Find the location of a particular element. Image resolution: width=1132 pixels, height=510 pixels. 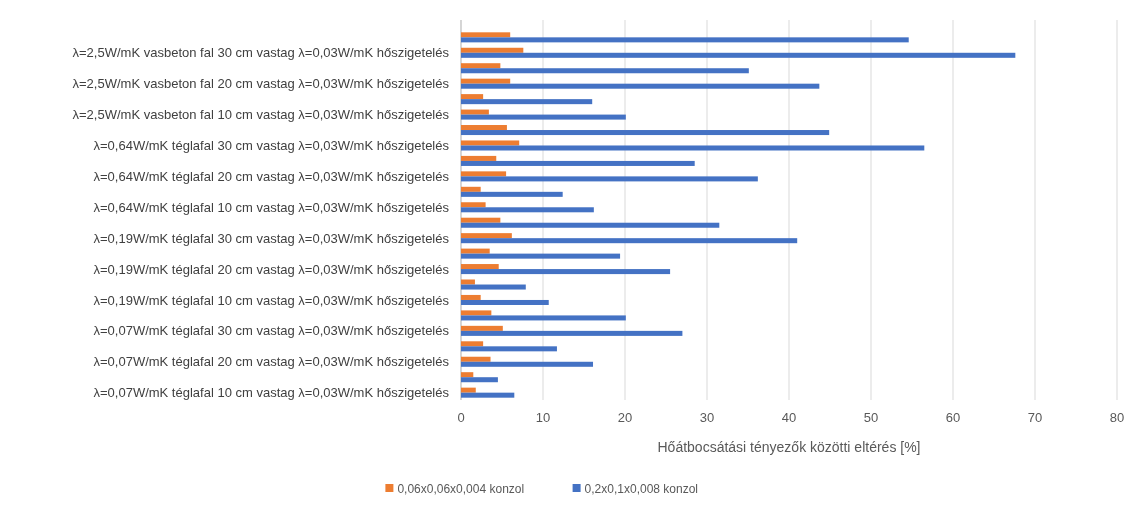

x-tick-label: 20 is located at coordinates (625, 417).